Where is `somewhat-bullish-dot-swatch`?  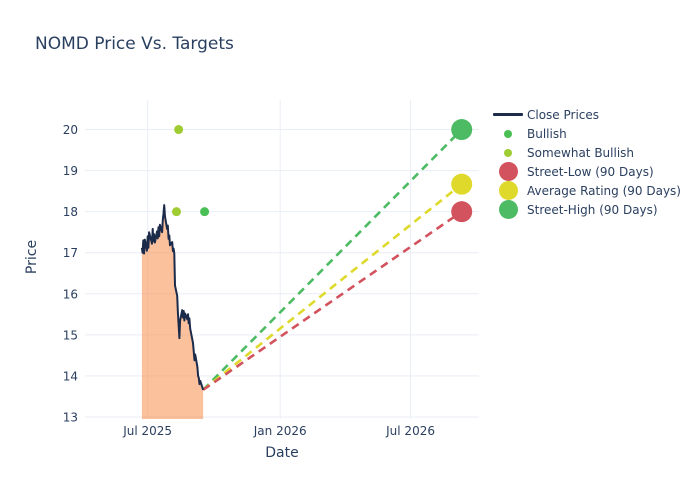 somewhat-bullish-dot-swatch is located at coordinates (508, 152).